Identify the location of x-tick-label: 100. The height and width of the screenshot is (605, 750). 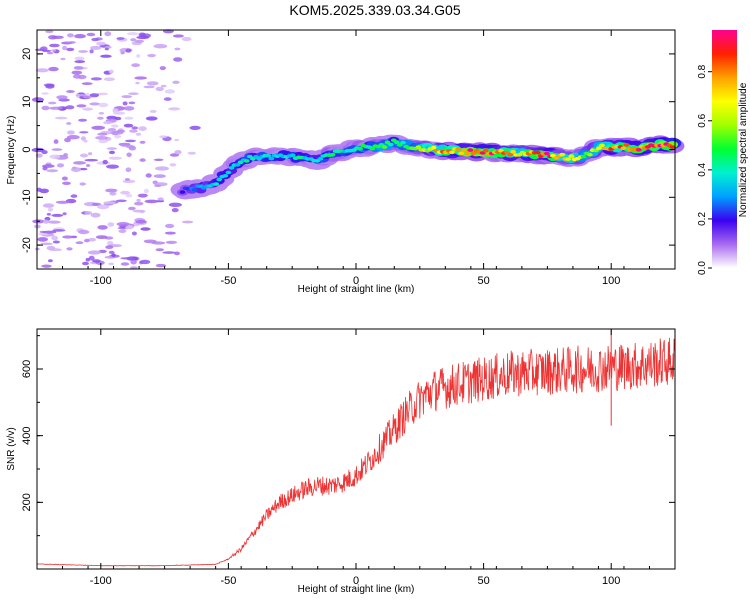
(611, 581).